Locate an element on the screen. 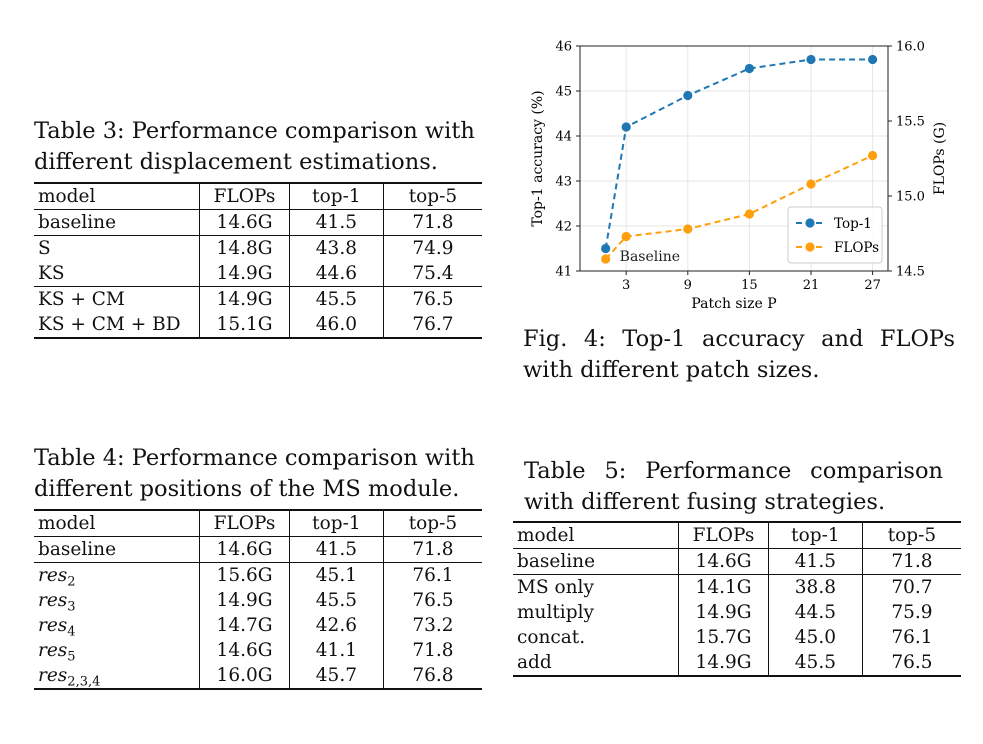 This screenshot has width=983, height=744. caption-line: Table 5: Performance comparison is located at coordinates (733, 471).